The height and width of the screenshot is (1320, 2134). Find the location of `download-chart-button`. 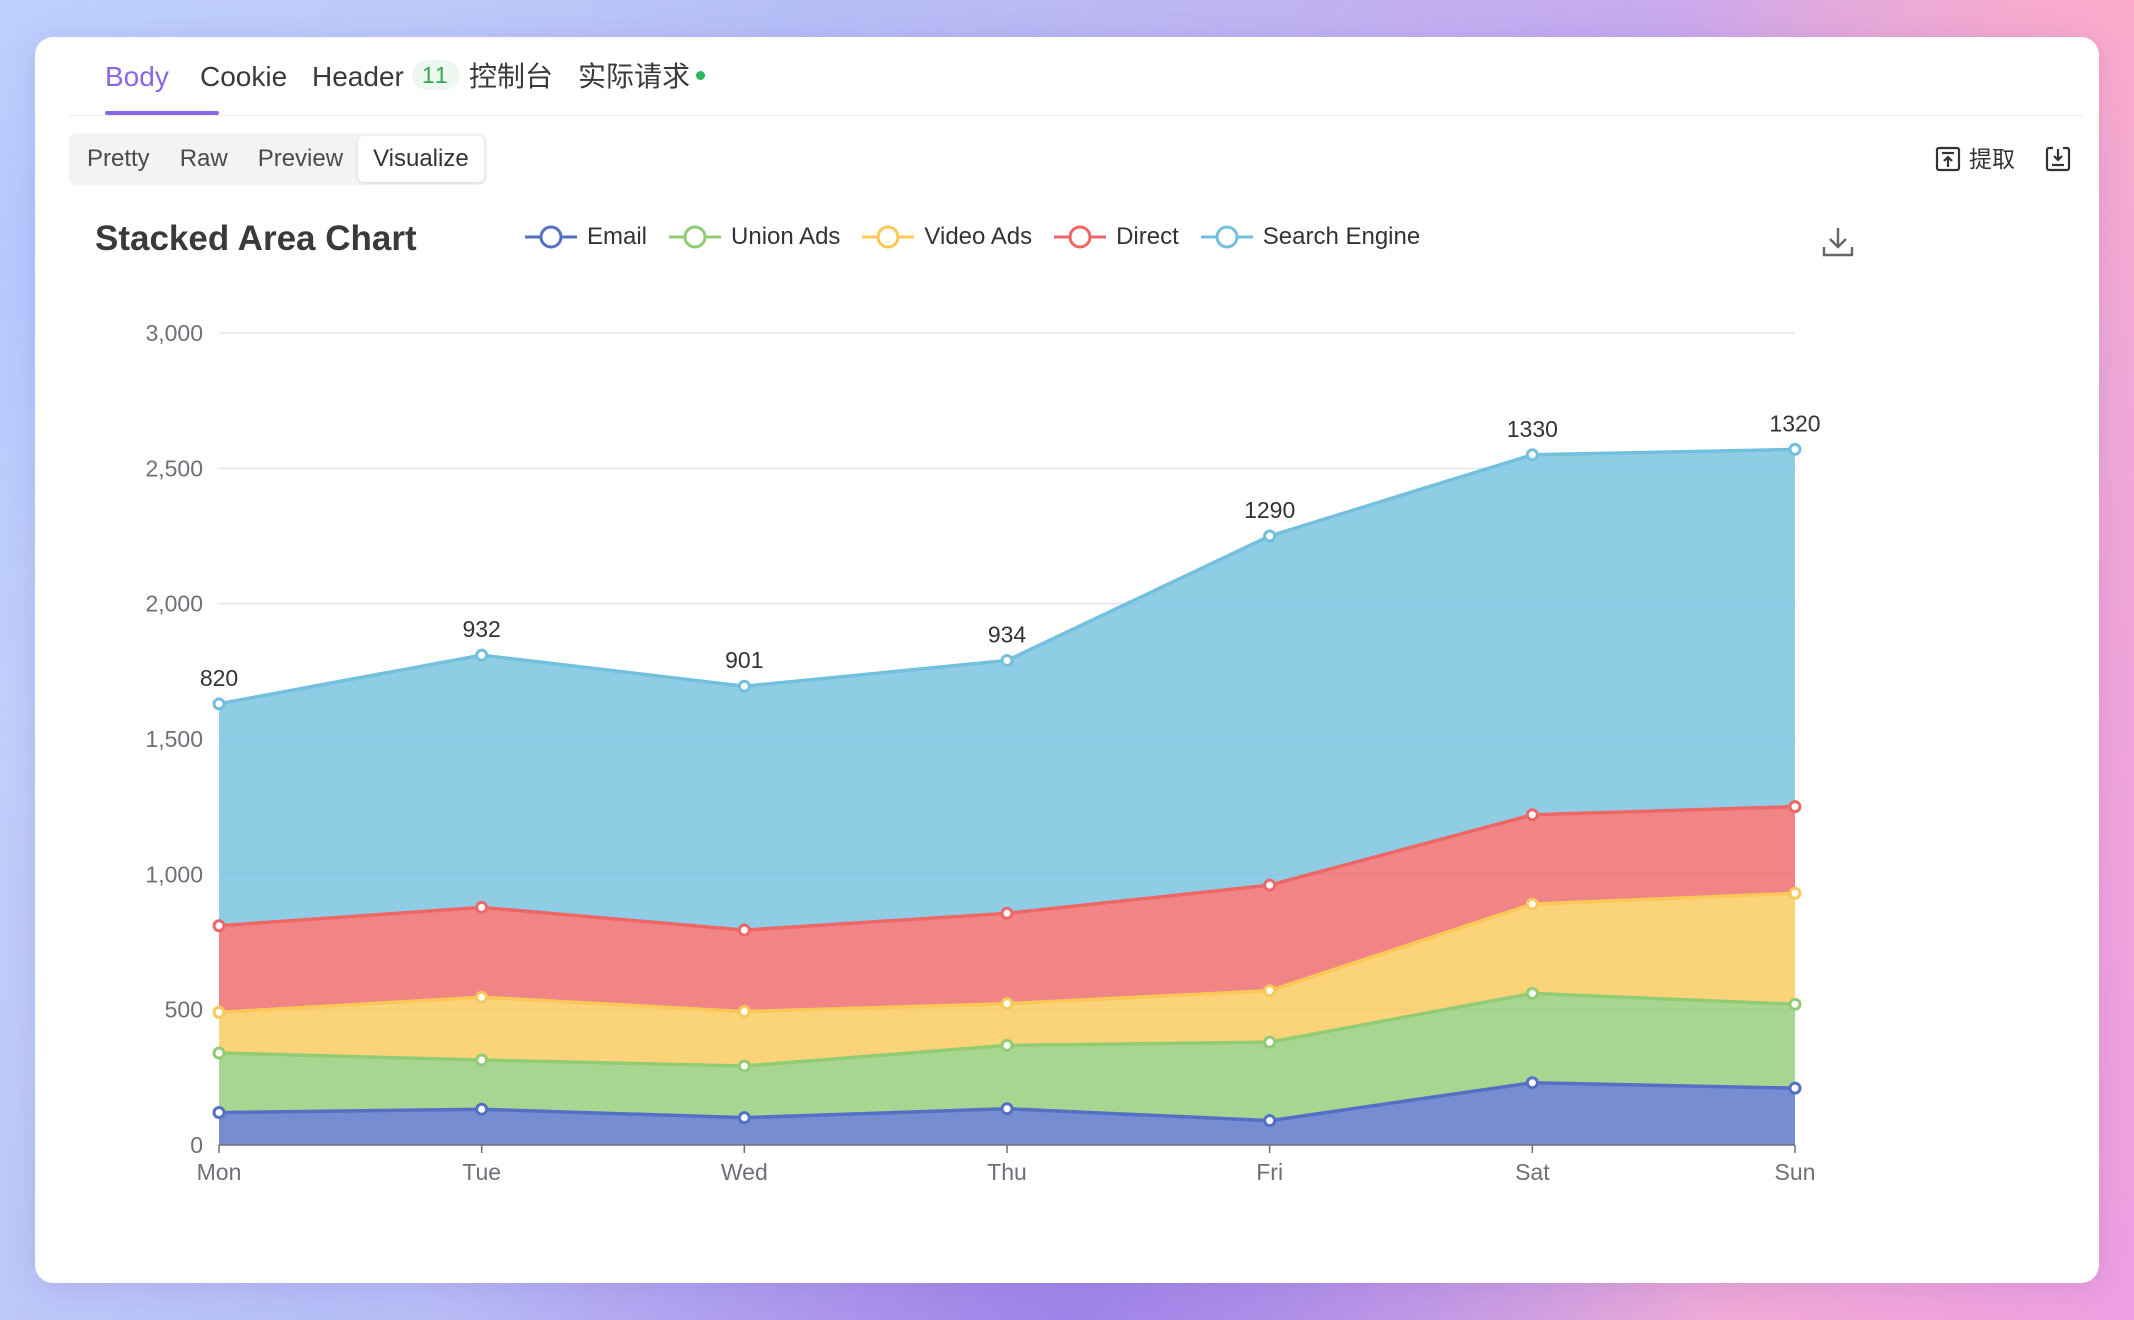

download-chart-button is located at coordinates (1838, 244).